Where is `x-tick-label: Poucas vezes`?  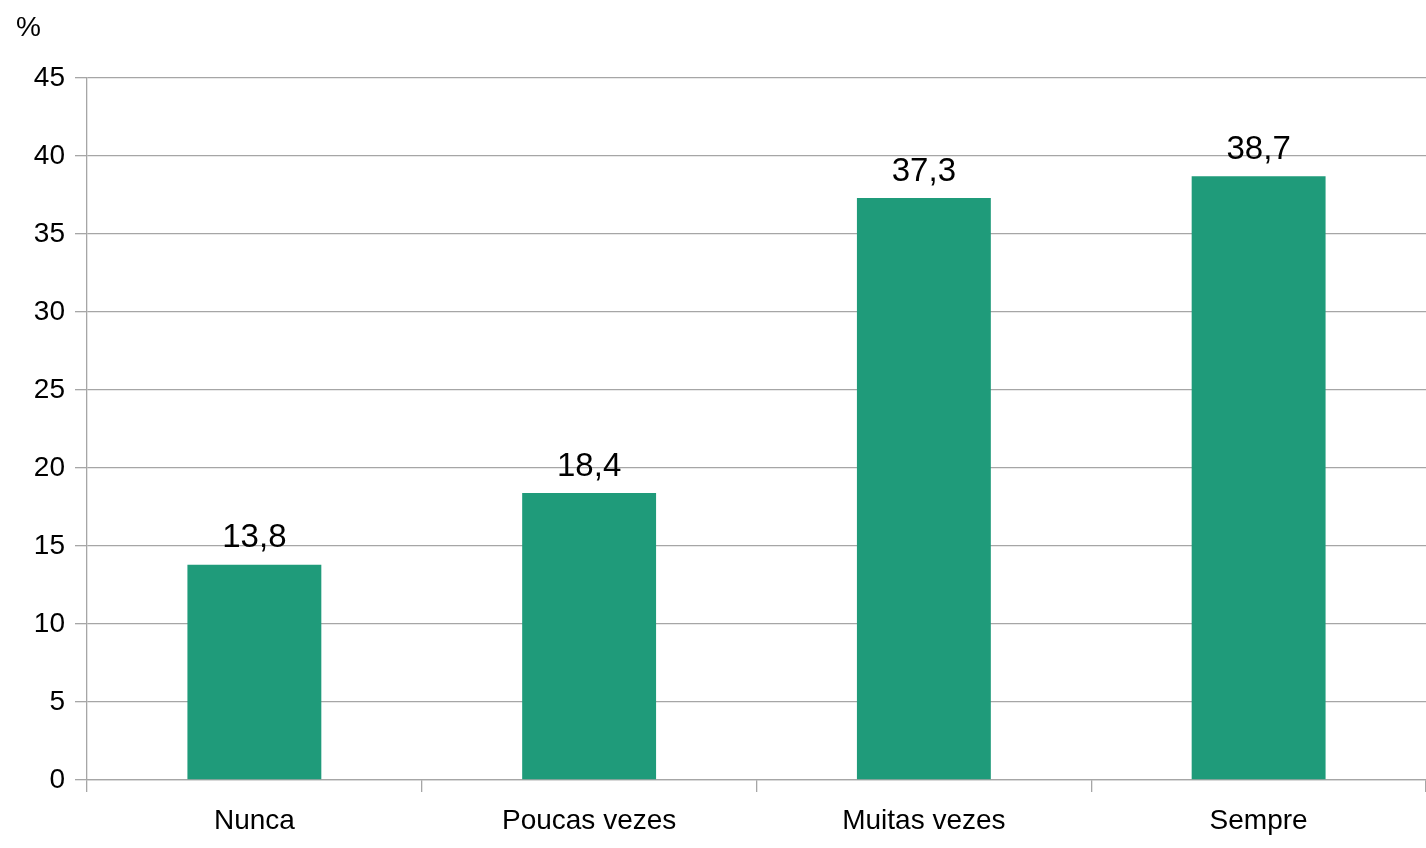 x-tick-label: Poucas vezes is located at coordinates (589, 819).